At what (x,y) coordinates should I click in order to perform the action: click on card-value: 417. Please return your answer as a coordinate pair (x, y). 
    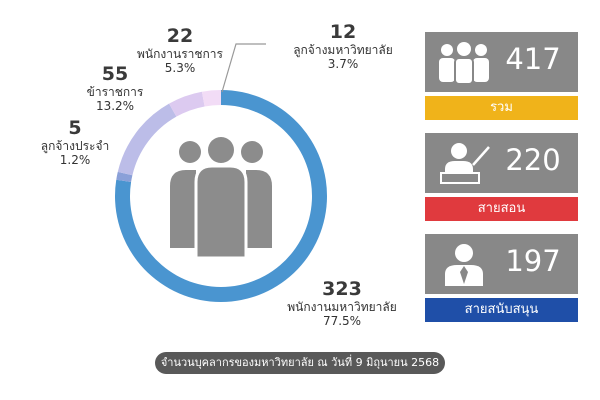
    Looking at the image, I should click on (533, 59).